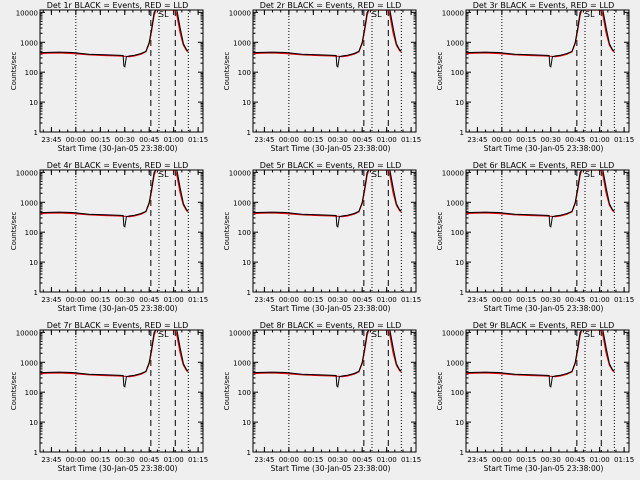 Image resolution: width=640 pixels, height=480 pixels. Describe the element at coordinates (118, 5) in the screenshot. I see `chart-title: Det 1r BLACK = Events, RED = LLD` at that location.